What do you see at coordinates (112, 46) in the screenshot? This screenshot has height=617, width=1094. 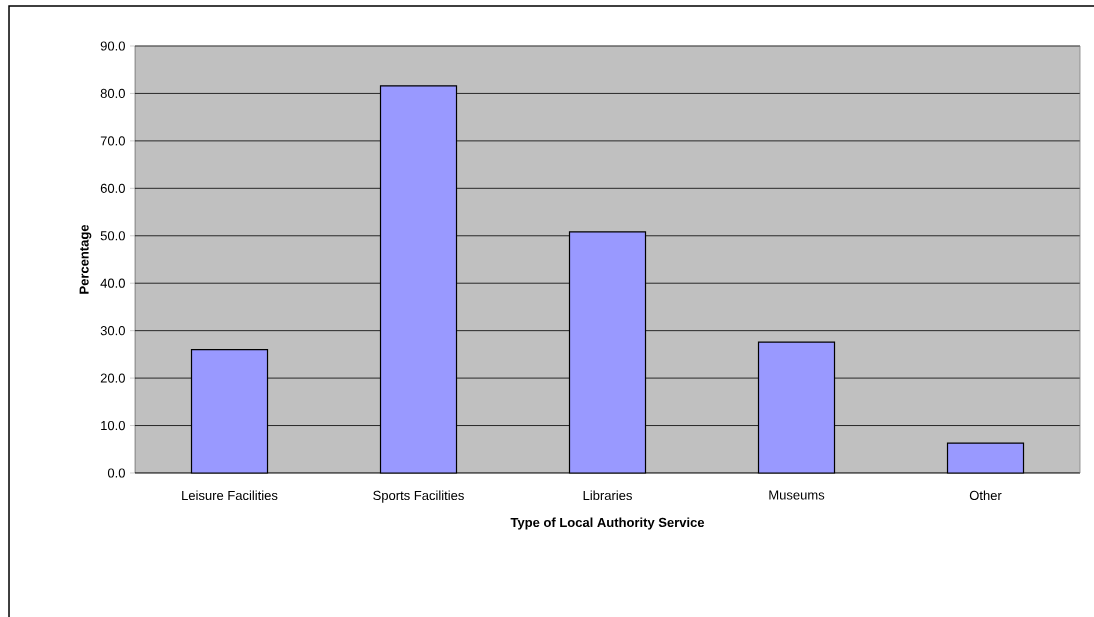 I see `y-tick-label: 90.0` at bounding box center [112, 46].